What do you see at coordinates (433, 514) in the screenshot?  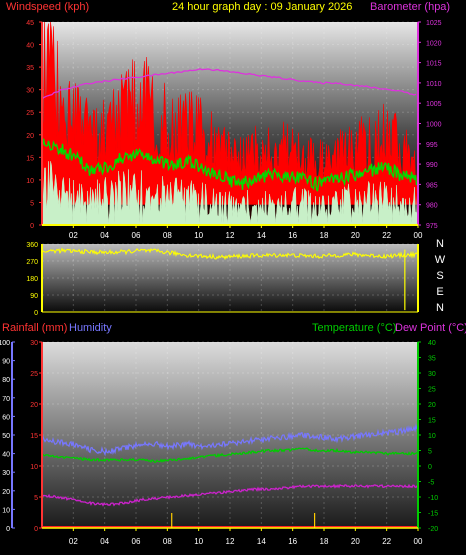 I see `axis-tick-label: -15` at bounding box center [433, 514].